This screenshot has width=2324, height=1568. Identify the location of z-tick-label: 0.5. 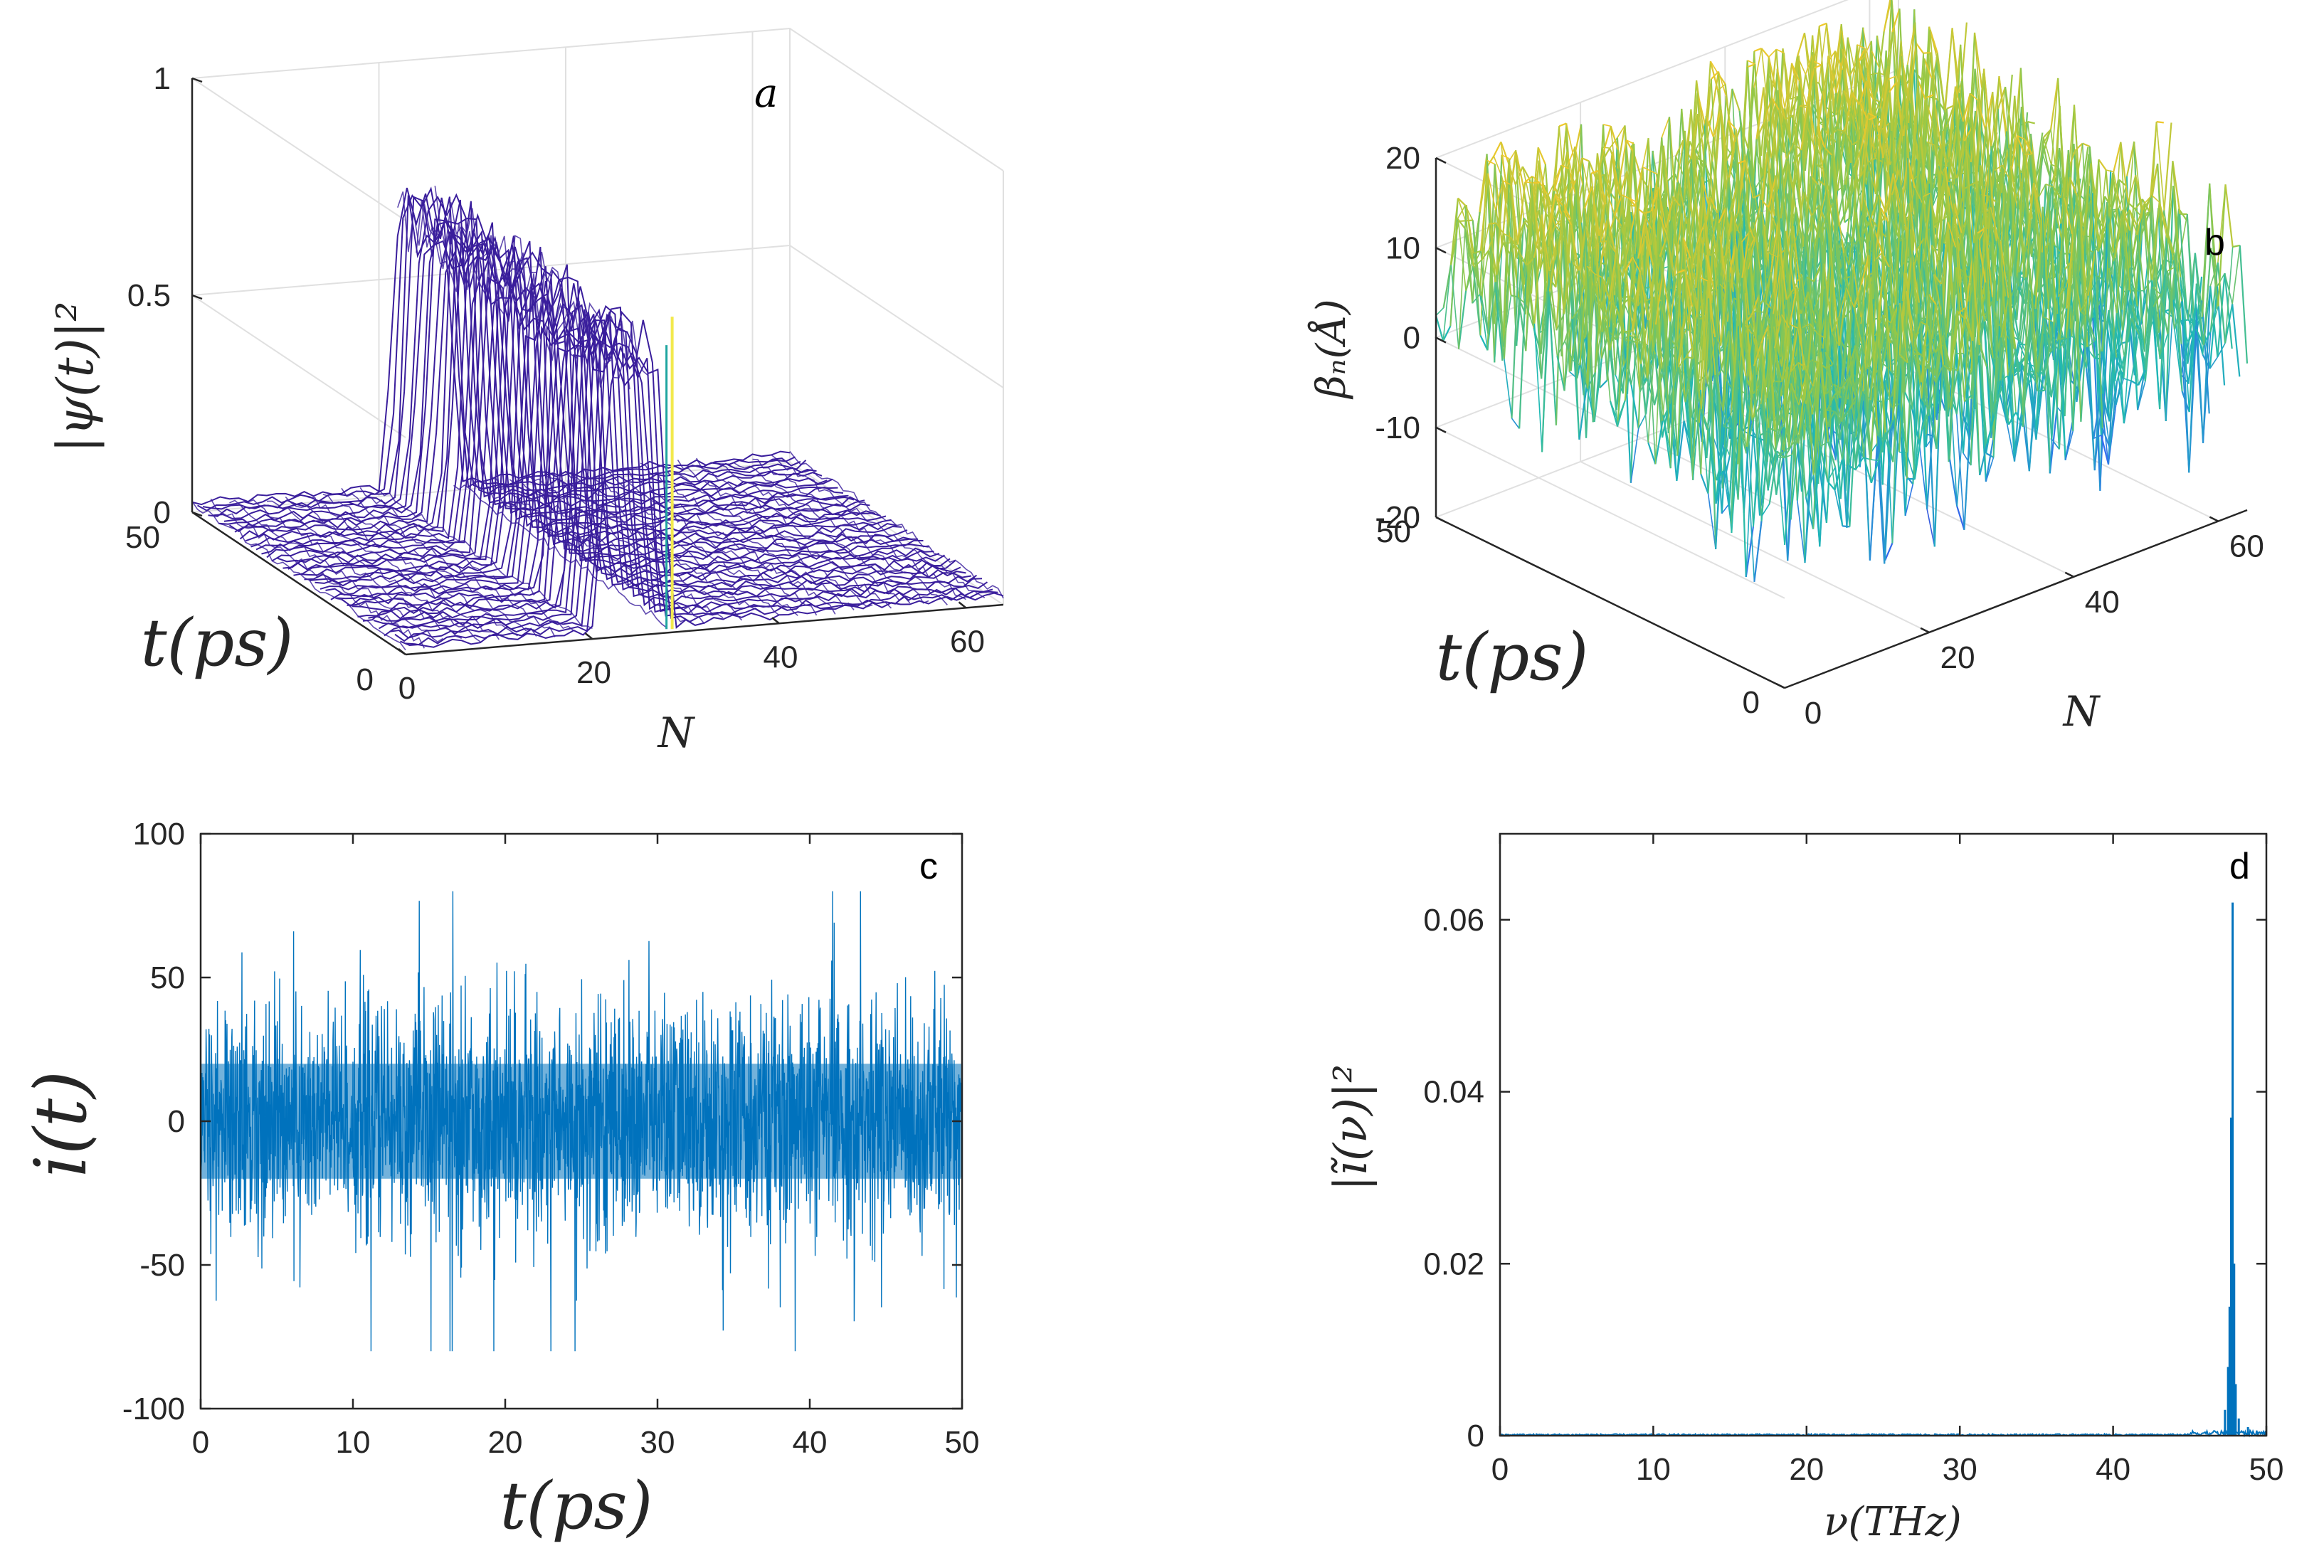
(149, 295).